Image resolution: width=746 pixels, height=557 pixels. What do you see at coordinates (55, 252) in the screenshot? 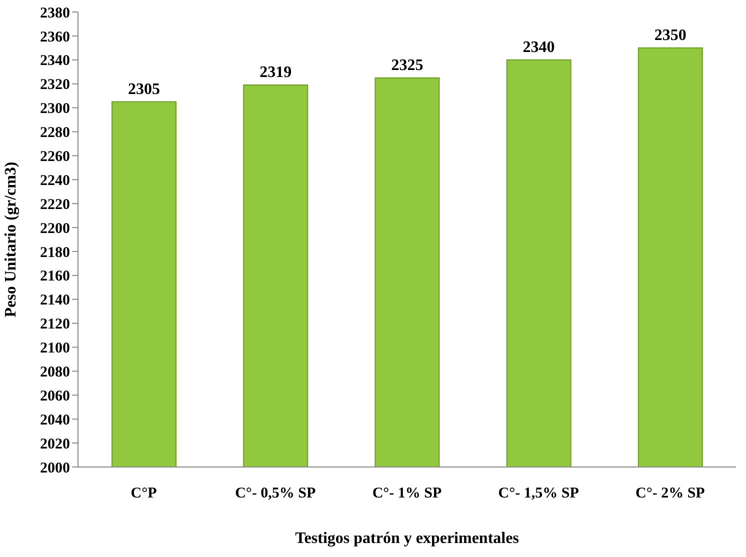
I see `y-tick-label: 2180` at bounding box center [55, 252].